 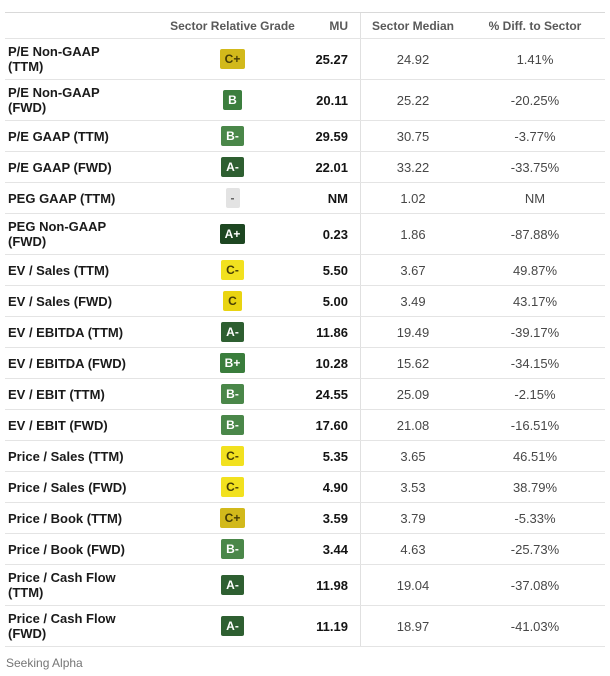 I want to click on sector-median-value: 1.02, so click(x=412, y=198).